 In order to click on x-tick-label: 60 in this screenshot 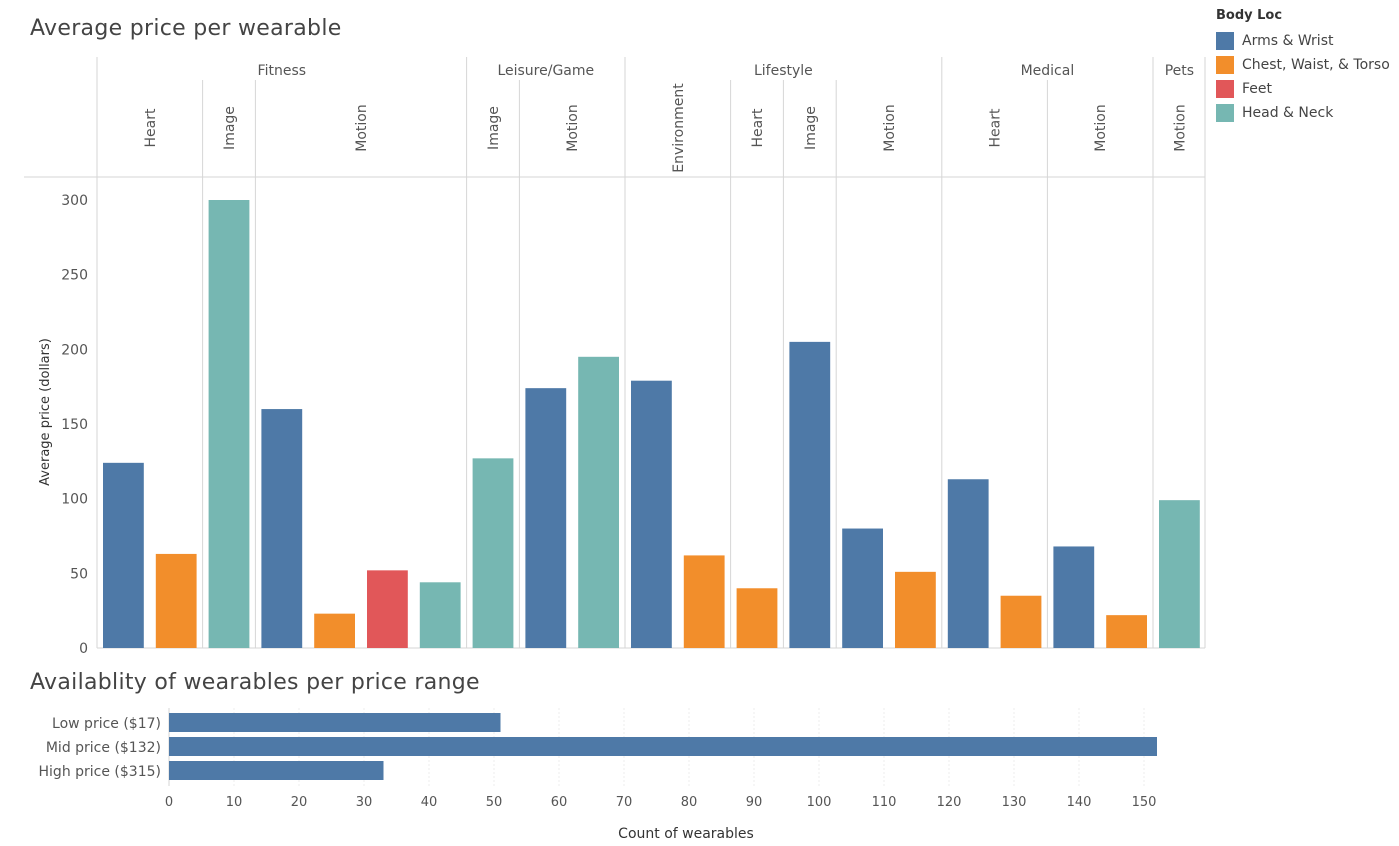, I will do `click(559, 802)`.